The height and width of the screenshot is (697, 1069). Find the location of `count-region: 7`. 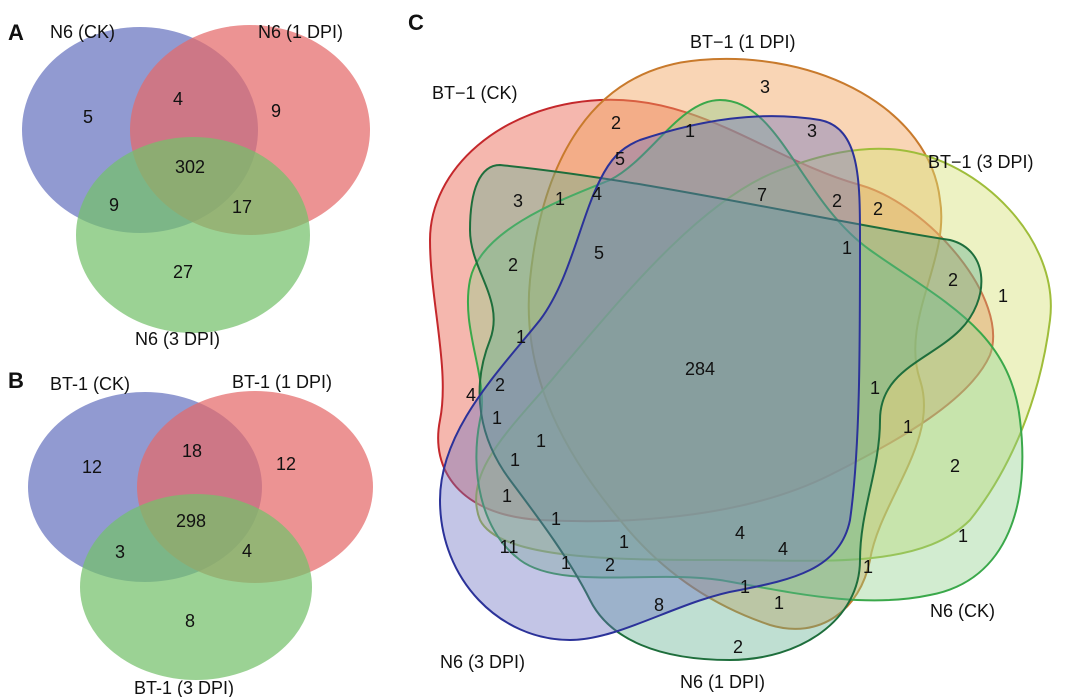

count-region: 7 is located at coordinates (762, 195).